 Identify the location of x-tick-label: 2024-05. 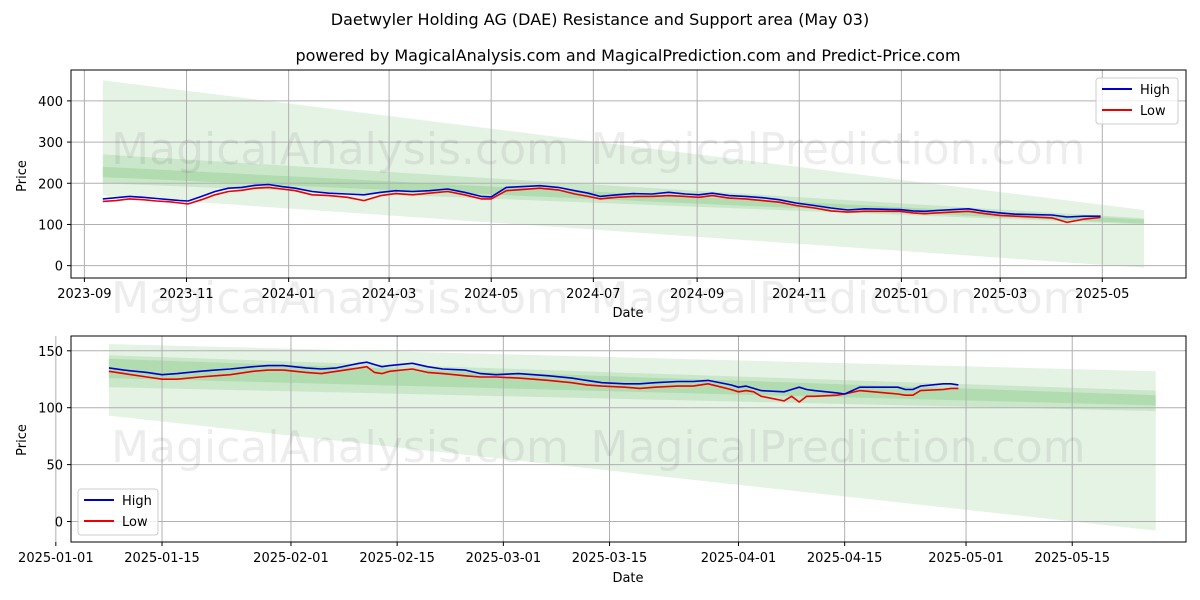
(491, 294).